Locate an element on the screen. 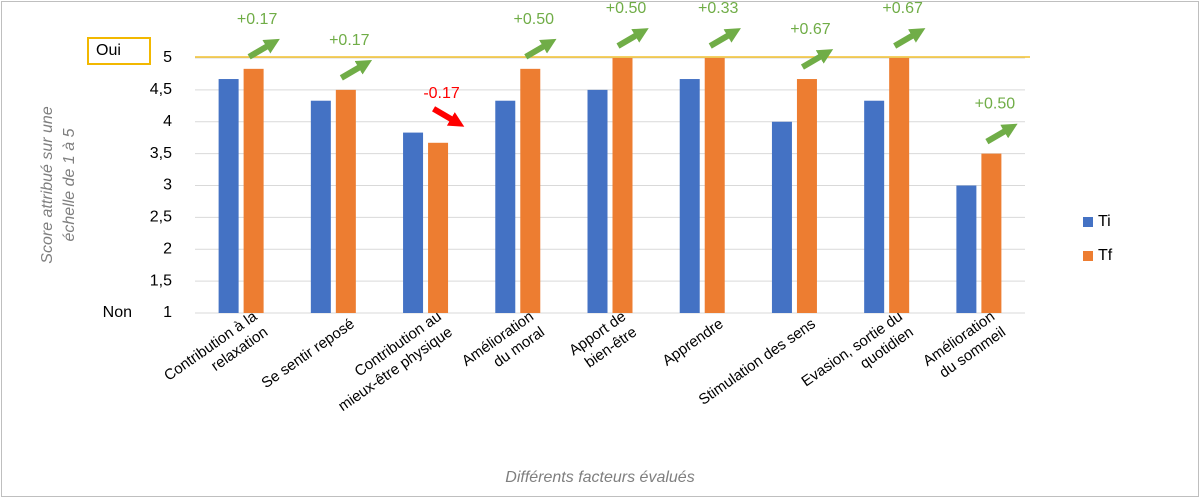 The width and height of the screenshot is (1200, 503). x-tick-label-line: Apprendre is located at coordinates (692, 342).